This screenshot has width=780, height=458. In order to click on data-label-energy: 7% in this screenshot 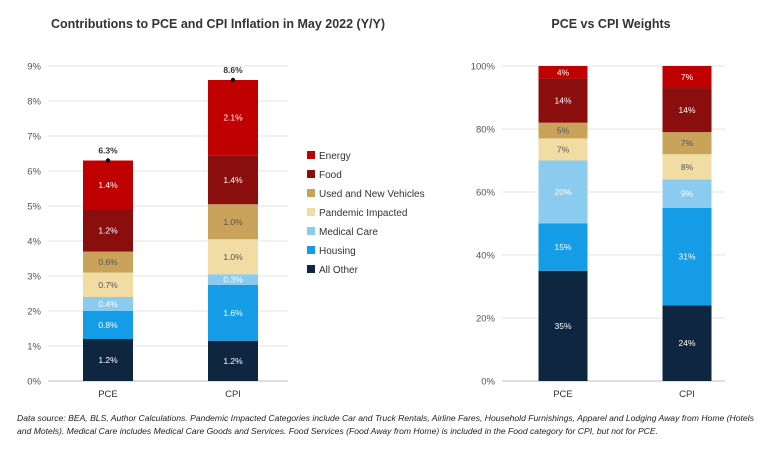, I will do `click(687, 77)`.